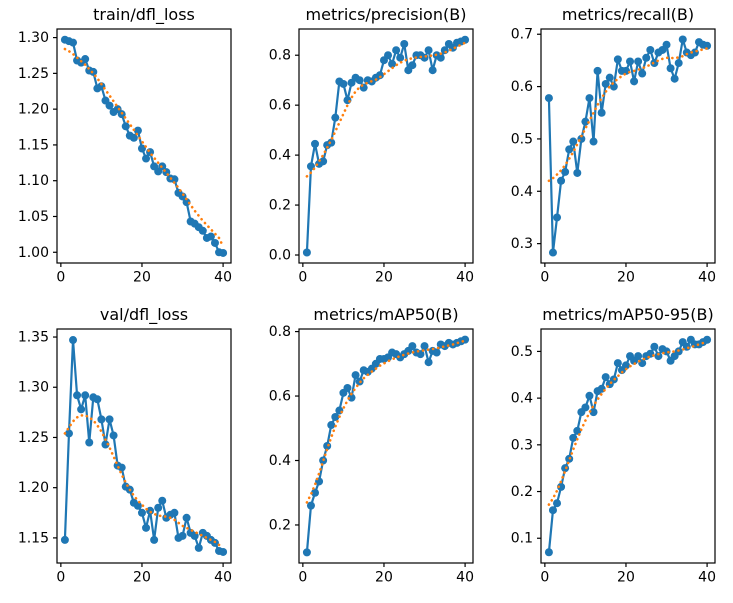 Image resolution: width=733 pixels, height=603 pixels. What do you see at coordinates (125, 157) in the screenshot?
I see `train-dfl-loss-plot: 0 20 40 1.00 1.05 1.10 1.15 1.20 1.25 1.30` at bounding box center [125, 157].